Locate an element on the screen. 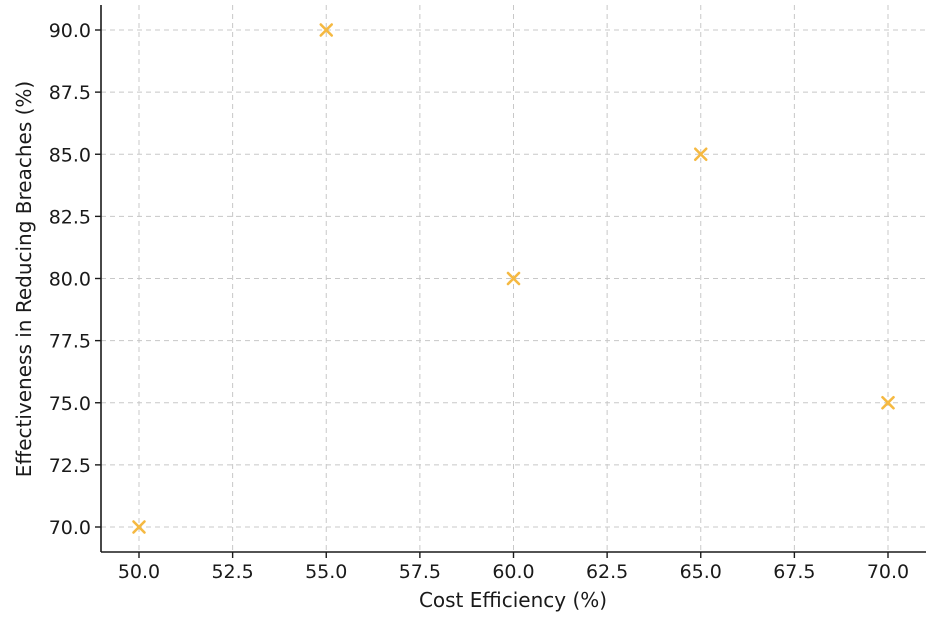 The height and width of the screenshot is (625, 940). x-ticks: 50.0 52.5 55.0 57.5 60.0 62.5 65.0 67.5 70.0 is located at coordinates (513, 567).